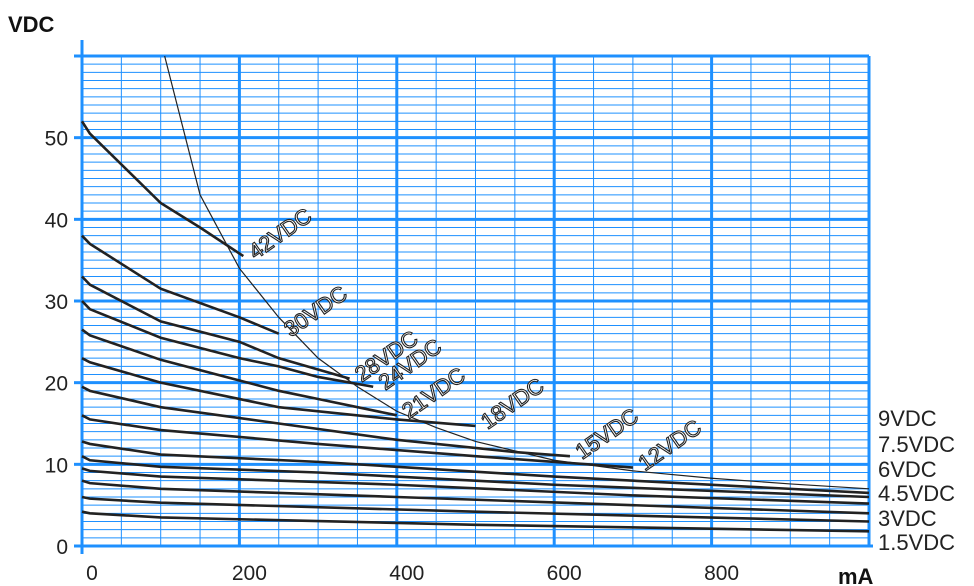 The height and width of the screenshot is (586, 974). Describe the element at coordinates (227, 344) in the screenshot. I see `curve-24VDC` at that location.